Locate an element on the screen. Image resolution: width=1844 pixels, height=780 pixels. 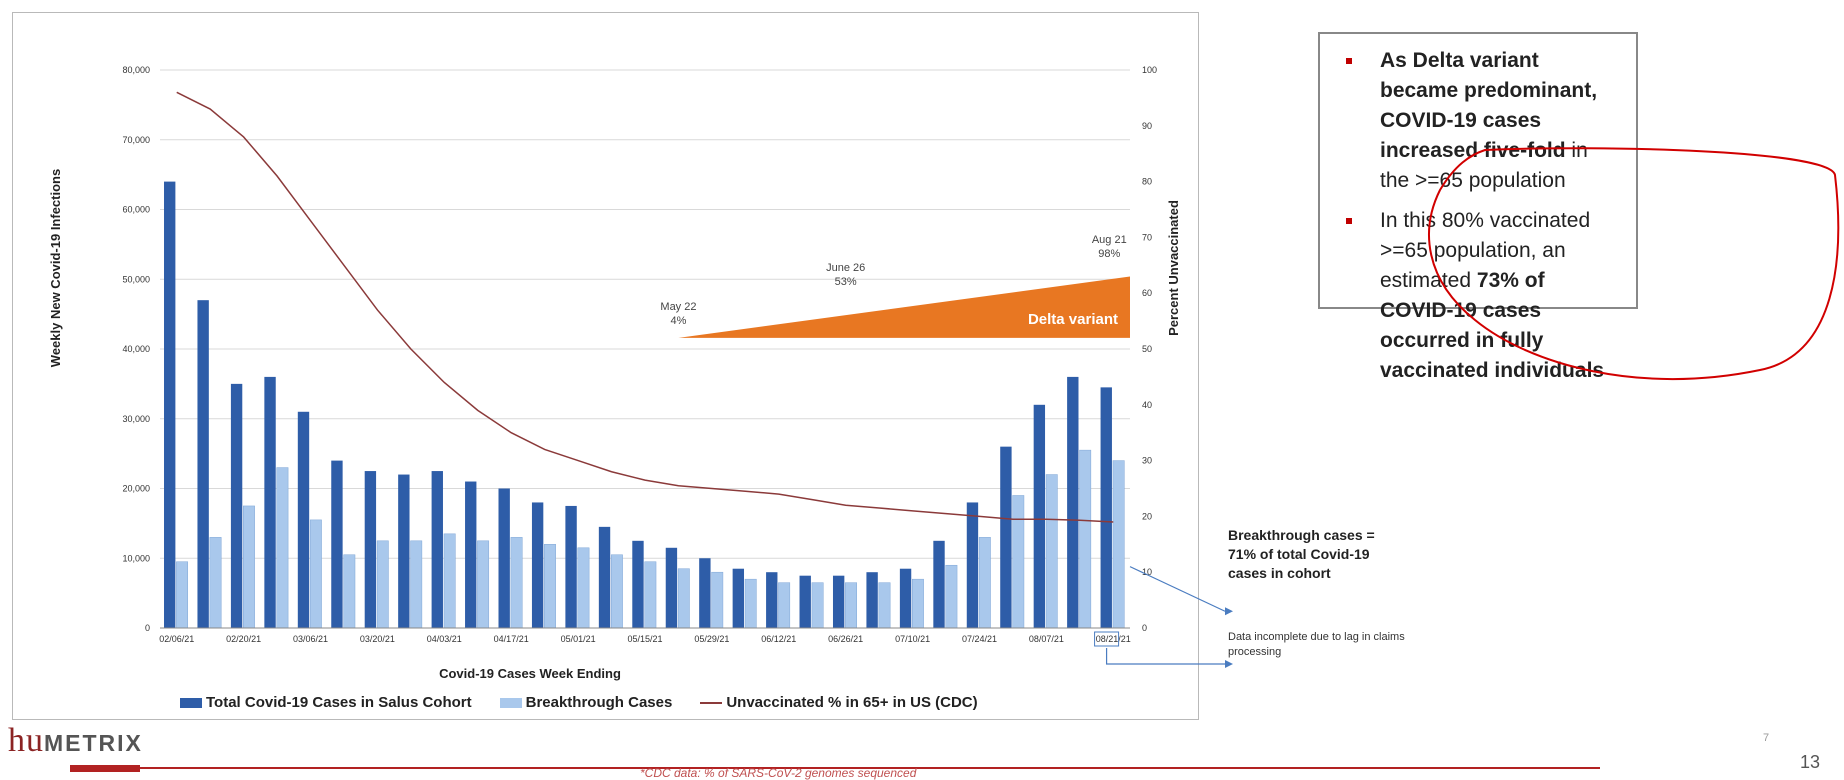
y2-tick-label: 40 is located at coordinates (1147, 405).